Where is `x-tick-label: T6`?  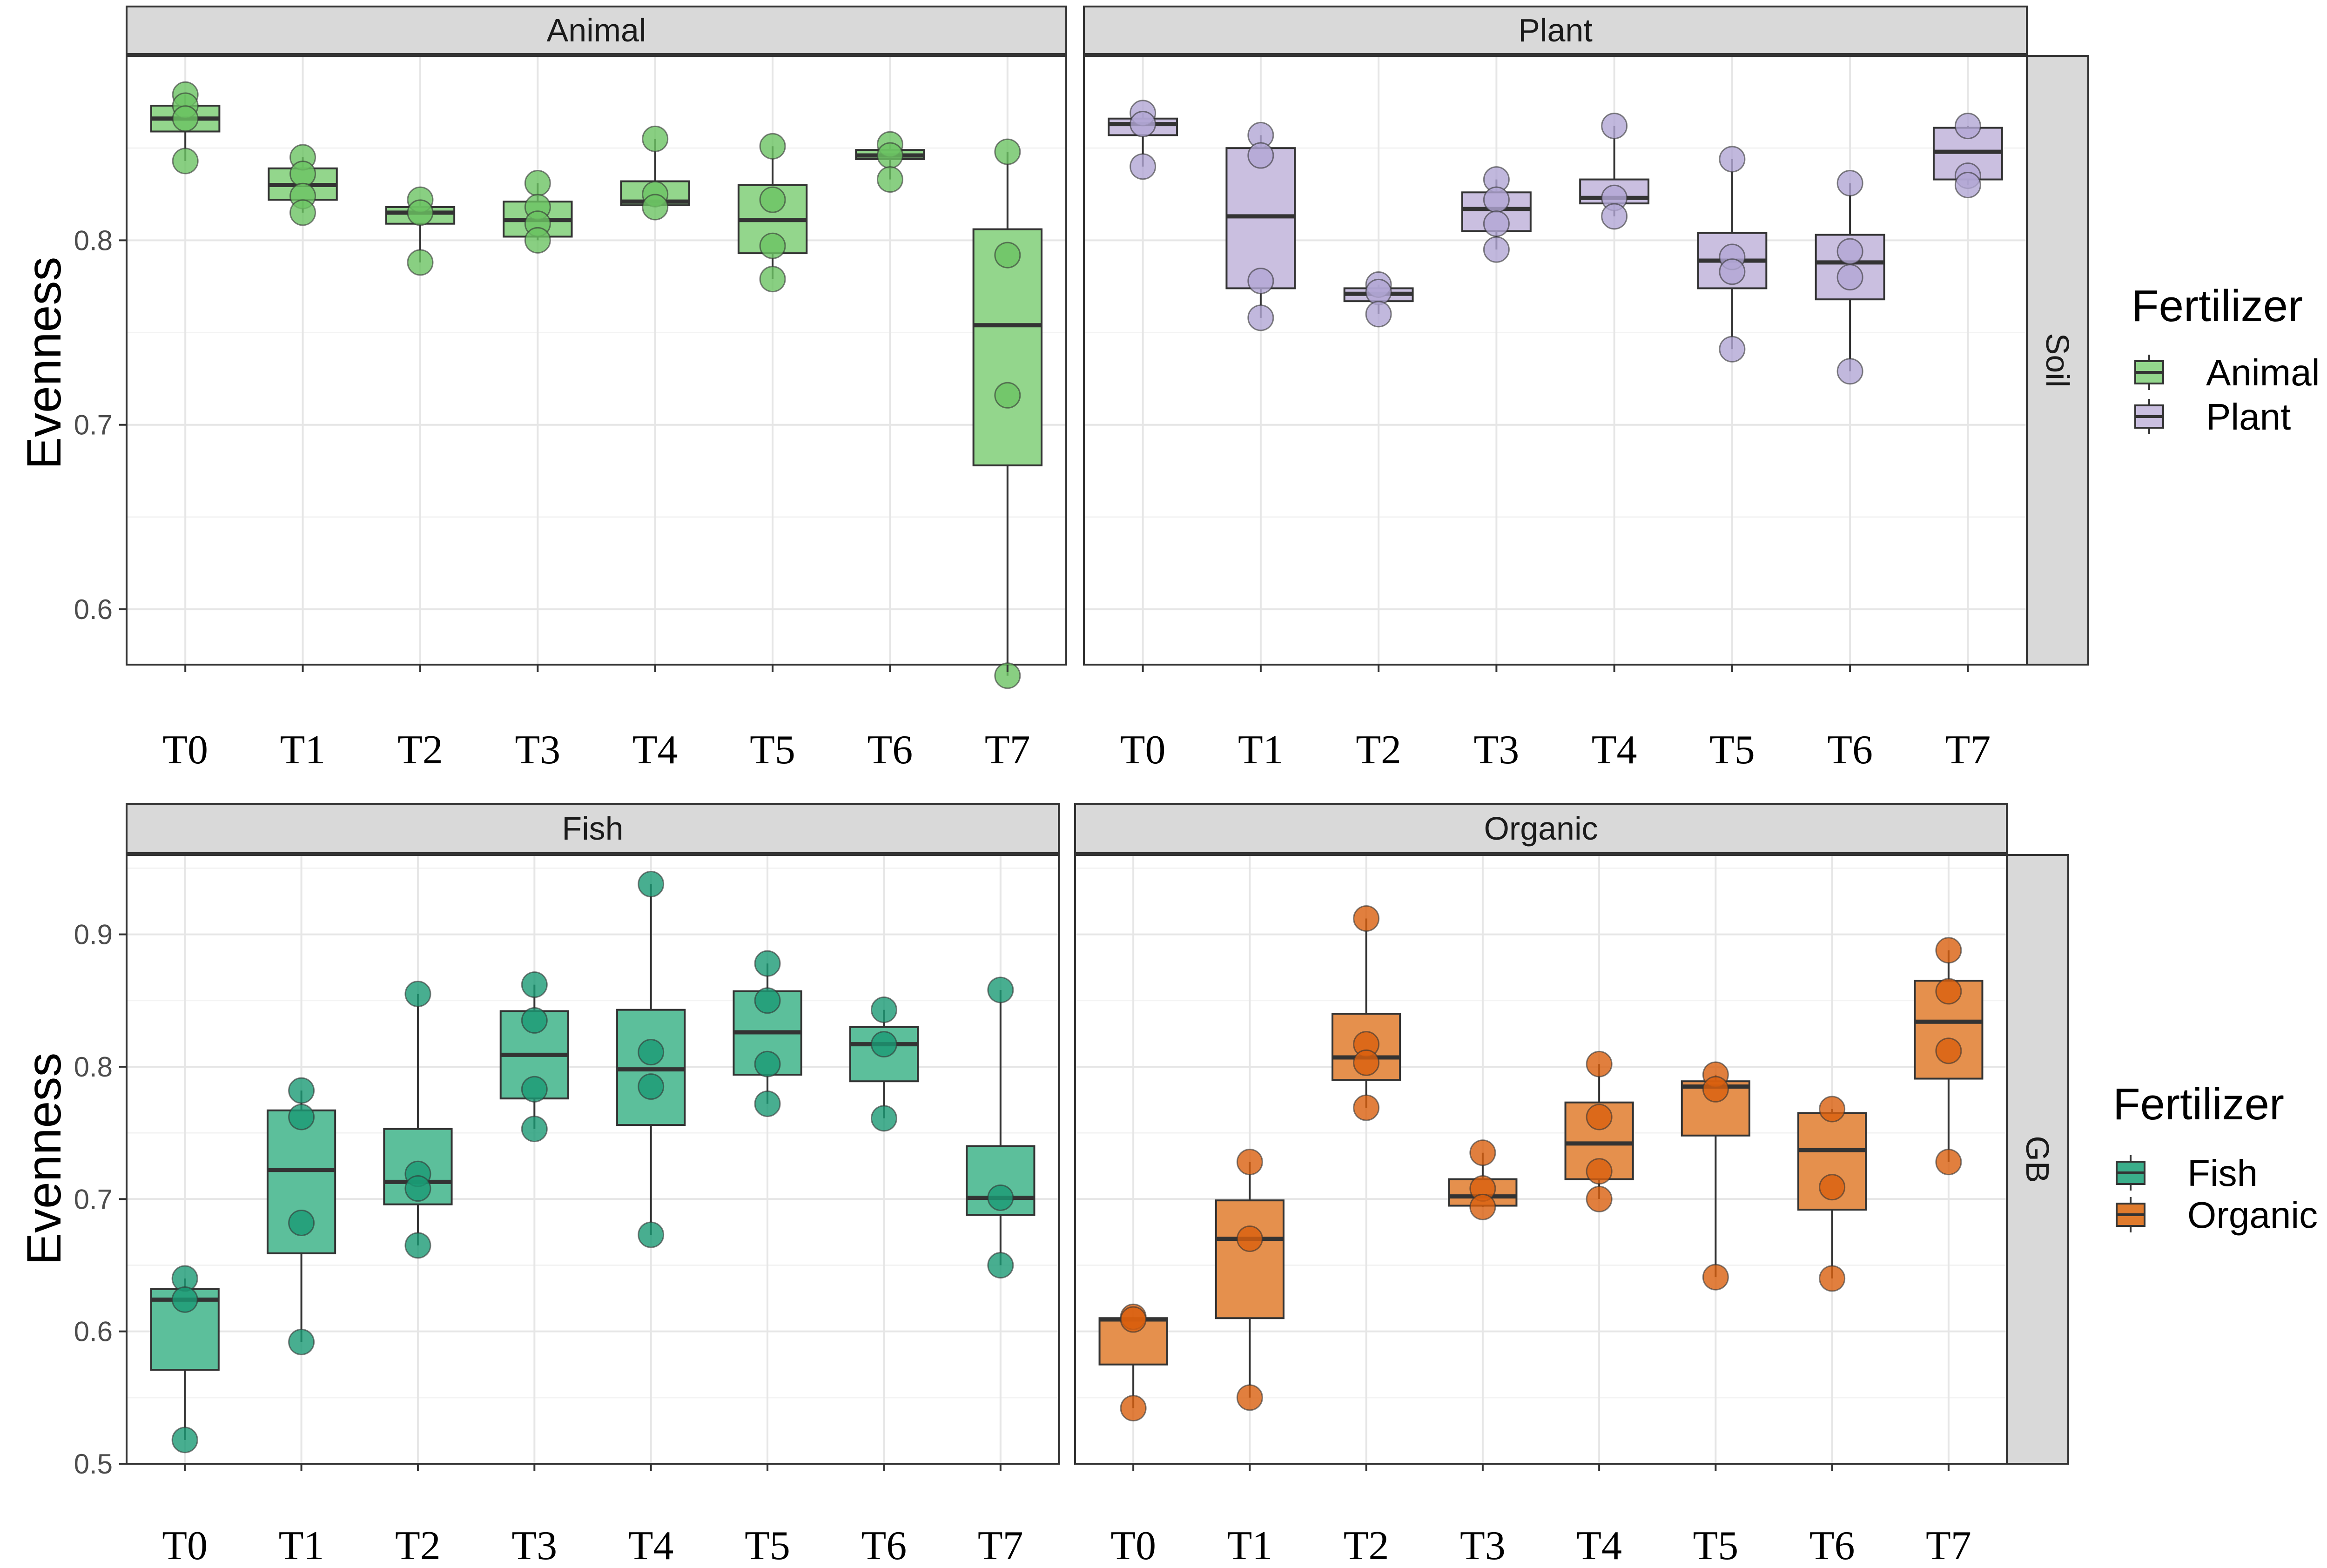
x-tick-label: T6 is located at coordinates (1850, 750).